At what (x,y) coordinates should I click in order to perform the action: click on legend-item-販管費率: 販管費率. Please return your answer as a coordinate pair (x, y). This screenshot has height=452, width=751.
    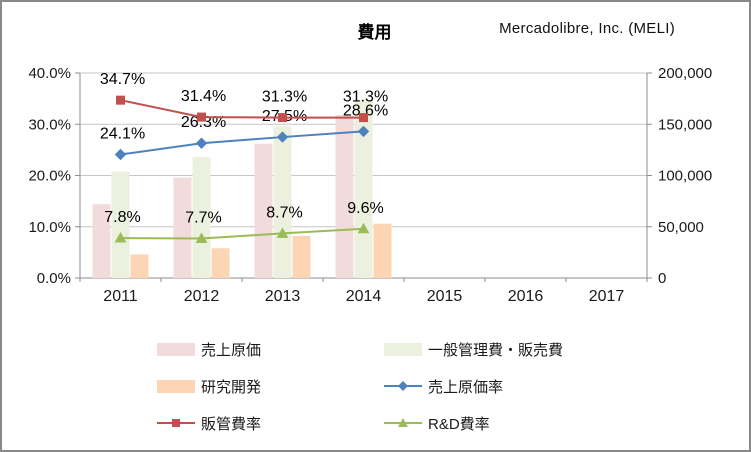
    Looking at the image, I should click on (209, 424).